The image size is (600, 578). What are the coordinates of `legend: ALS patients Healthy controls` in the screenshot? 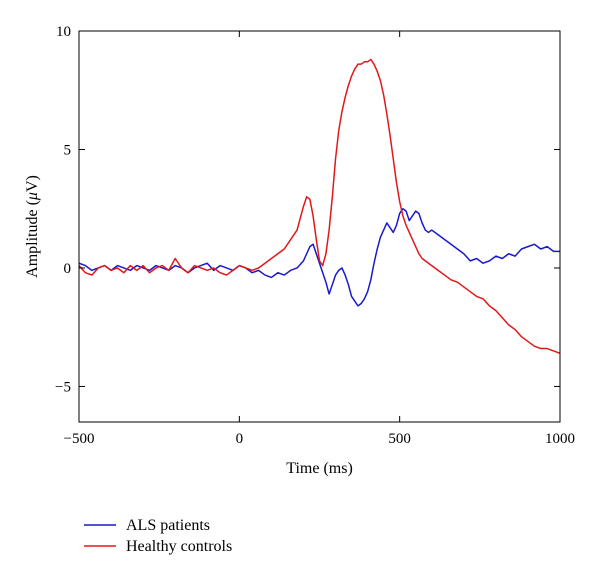 It's located at (158, 536).